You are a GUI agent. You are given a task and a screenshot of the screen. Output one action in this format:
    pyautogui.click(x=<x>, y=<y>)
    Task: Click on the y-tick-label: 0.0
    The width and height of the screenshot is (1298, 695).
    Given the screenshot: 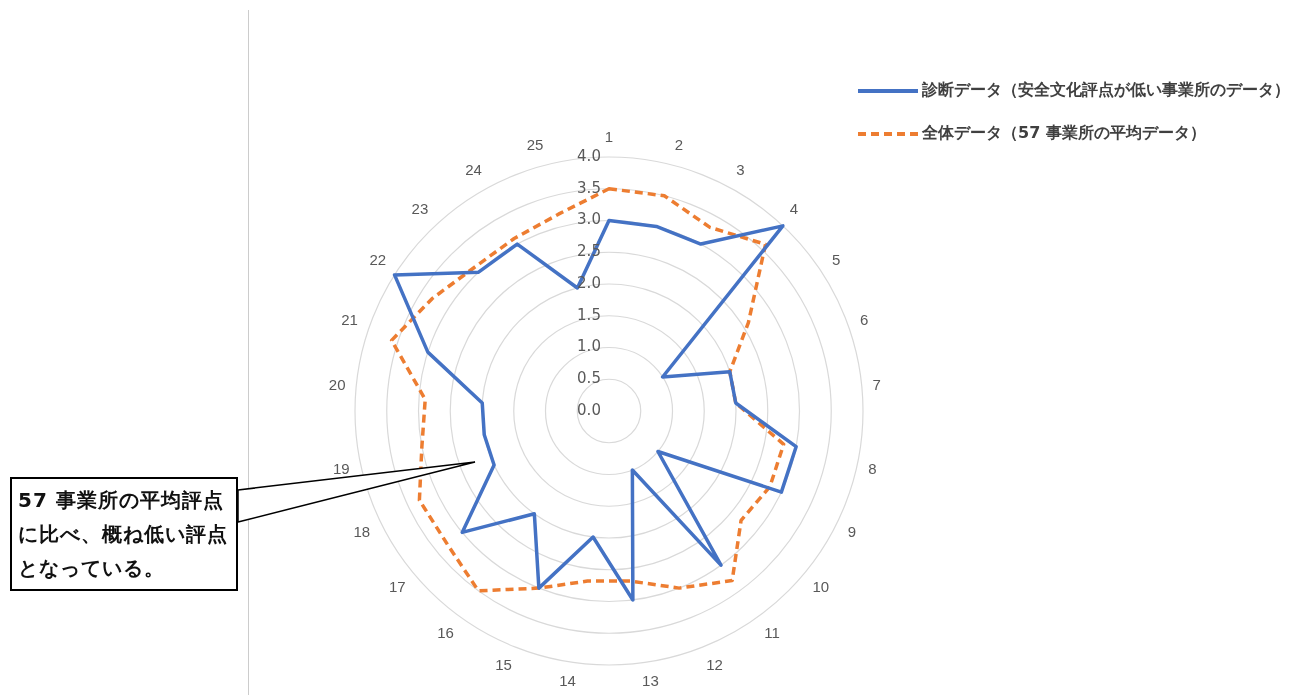 What is the action you would take?
    pyautogui.click(x=589, y=409)
    